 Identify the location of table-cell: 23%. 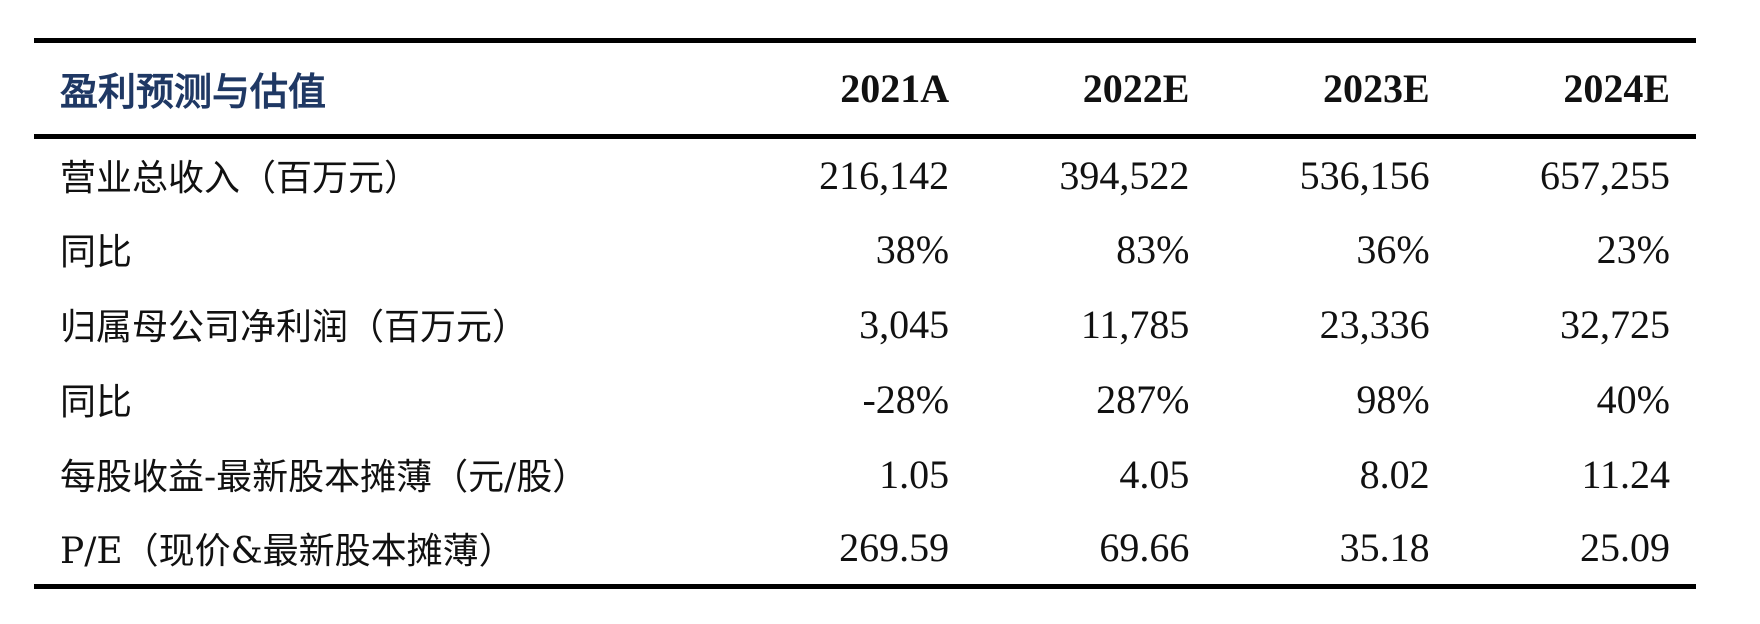
(1633, 249).